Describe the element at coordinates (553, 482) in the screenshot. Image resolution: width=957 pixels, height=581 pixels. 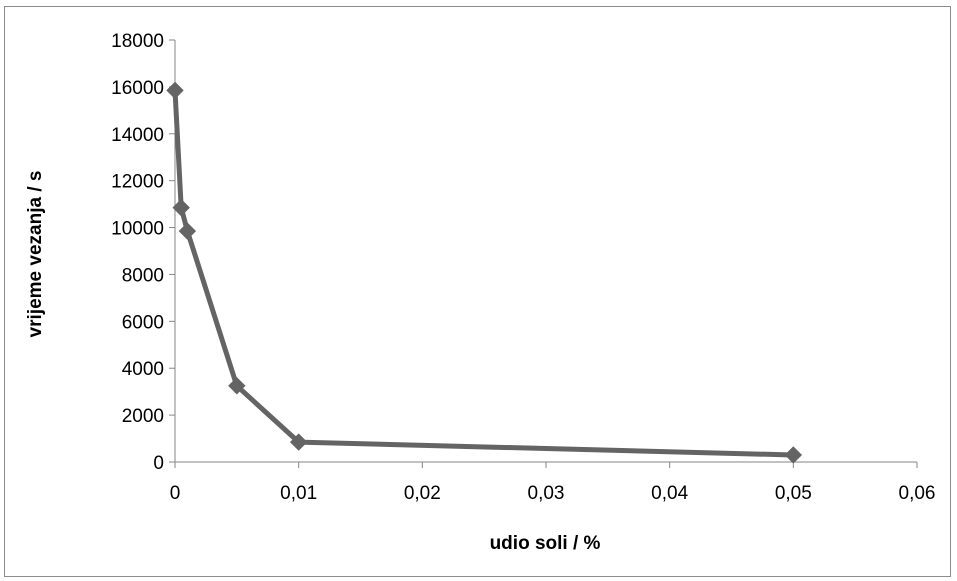
I see `x-axis: 0 0,01 0,02 0,03 0,04 0,05 0,06` at that location.